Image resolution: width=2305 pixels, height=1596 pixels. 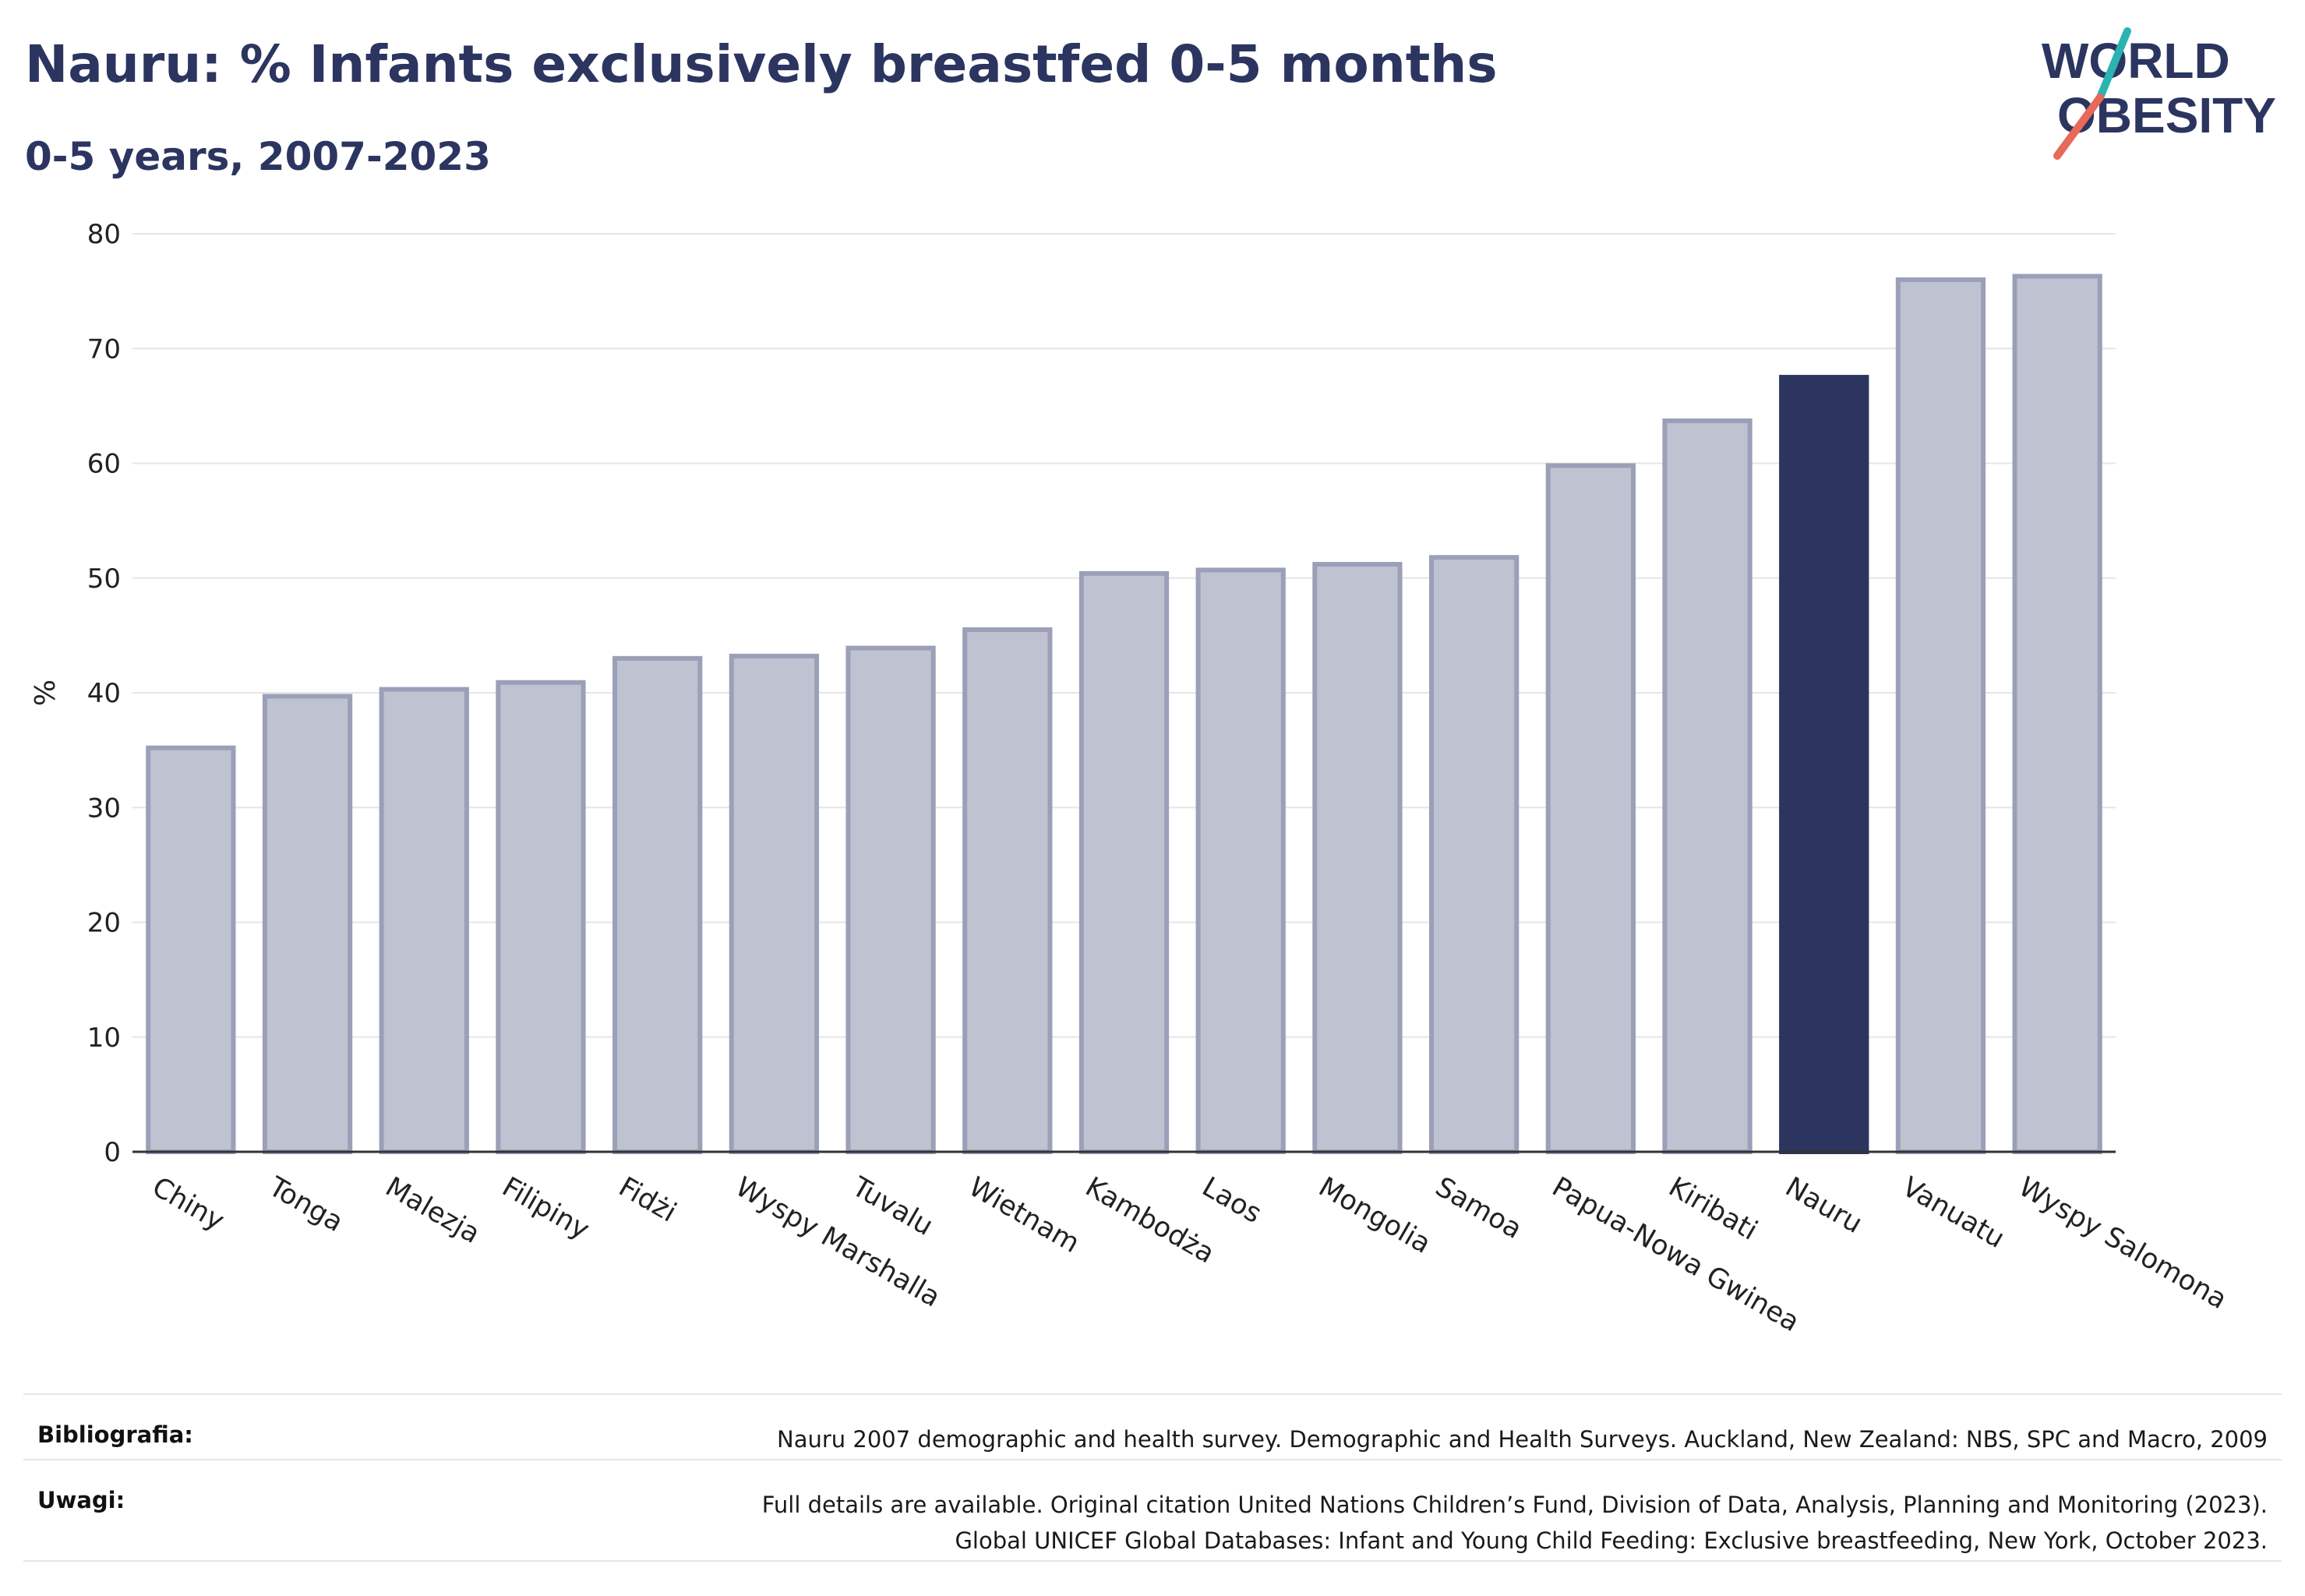 I want to click on x-tick-label: Samoa, so click(x=1478, y=1208).